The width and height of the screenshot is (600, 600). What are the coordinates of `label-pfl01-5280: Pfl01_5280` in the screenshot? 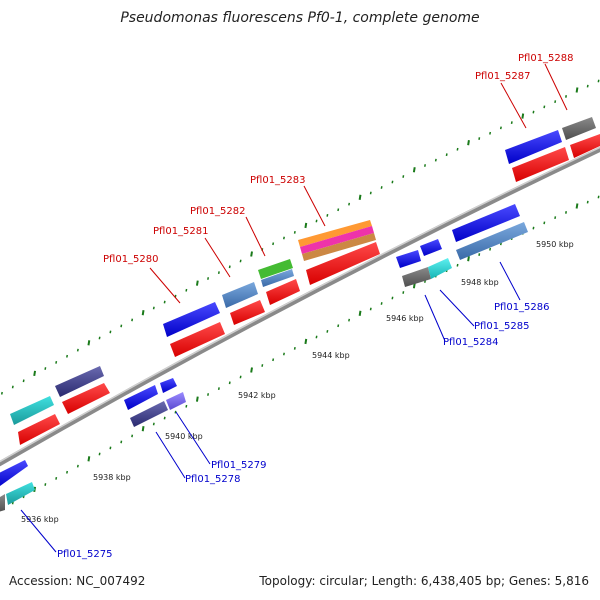 It's located at (131, 259).